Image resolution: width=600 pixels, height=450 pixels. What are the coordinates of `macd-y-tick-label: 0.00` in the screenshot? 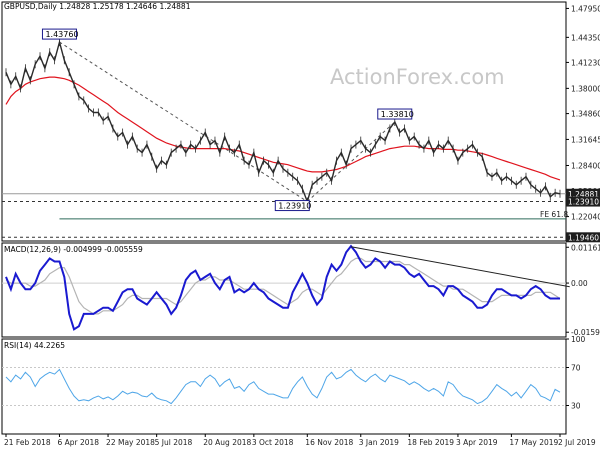 It's located at (579, 283).